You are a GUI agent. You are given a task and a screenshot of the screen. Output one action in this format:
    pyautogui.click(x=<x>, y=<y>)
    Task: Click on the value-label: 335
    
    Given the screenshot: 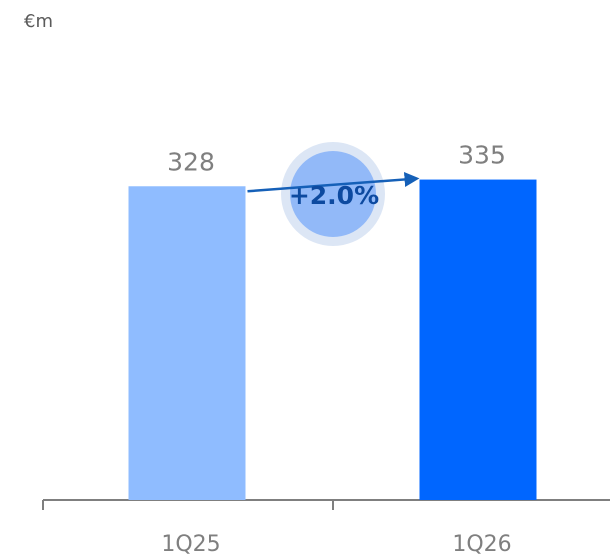 What is the action you would take?
    pyautogui.click(x=482, y=155)
    